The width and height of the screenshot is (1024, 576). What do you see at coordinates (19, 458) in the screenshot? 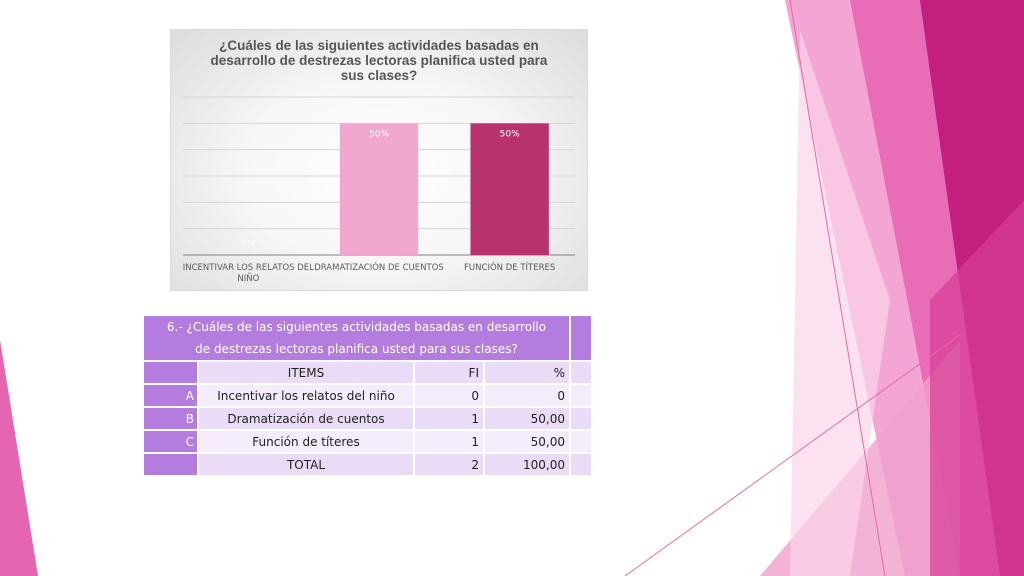
I see `left-triangle-decoration` at bounding box center [19, 458].